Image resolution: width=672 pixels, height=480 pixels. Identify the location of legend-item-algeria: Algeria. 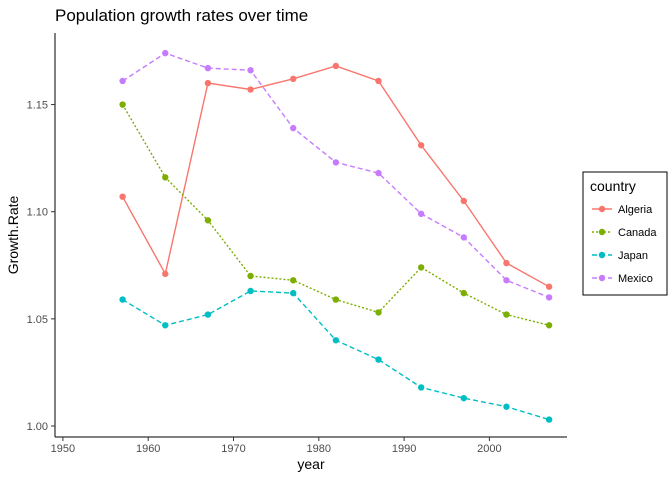
(622, 210).